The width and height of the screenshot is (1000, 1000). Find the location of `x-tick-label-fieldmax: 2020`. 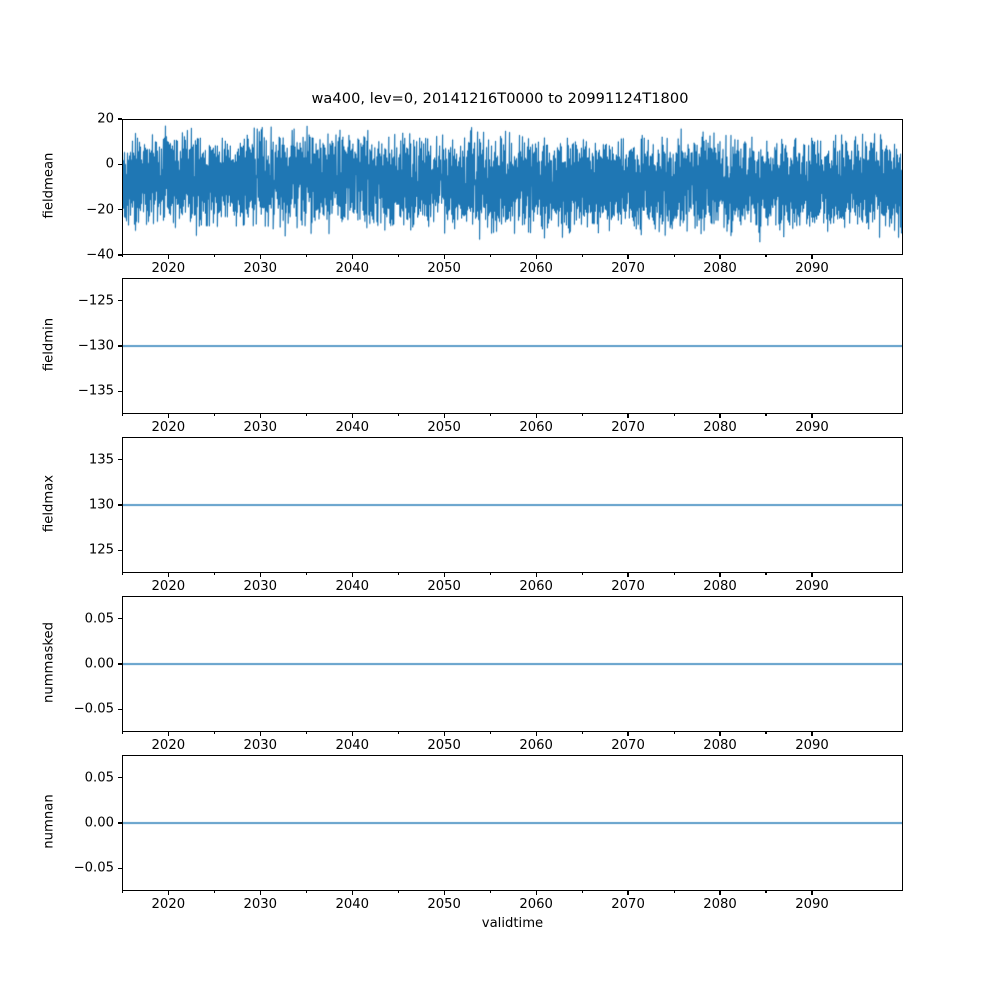

x-tick-label-fieldmax: 2020 is located at coordinates (168, 586).